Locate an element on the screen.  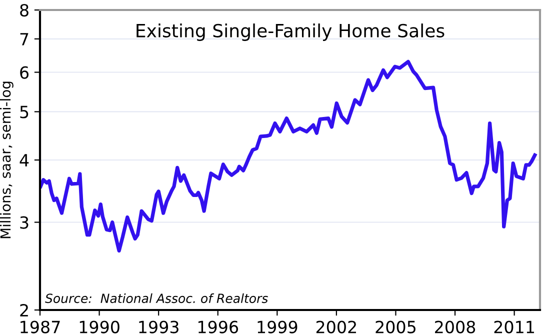
y-tick-label: 3 is located at coordinates (24, 222).